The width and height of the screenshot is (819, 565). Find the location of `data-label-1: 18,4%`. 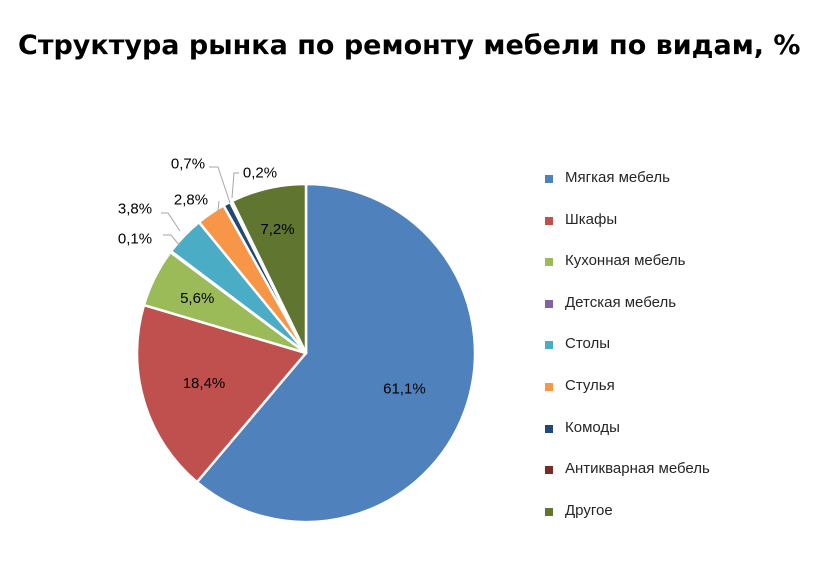

data-label-1: 18,4% is located at coordinates (204, 383).